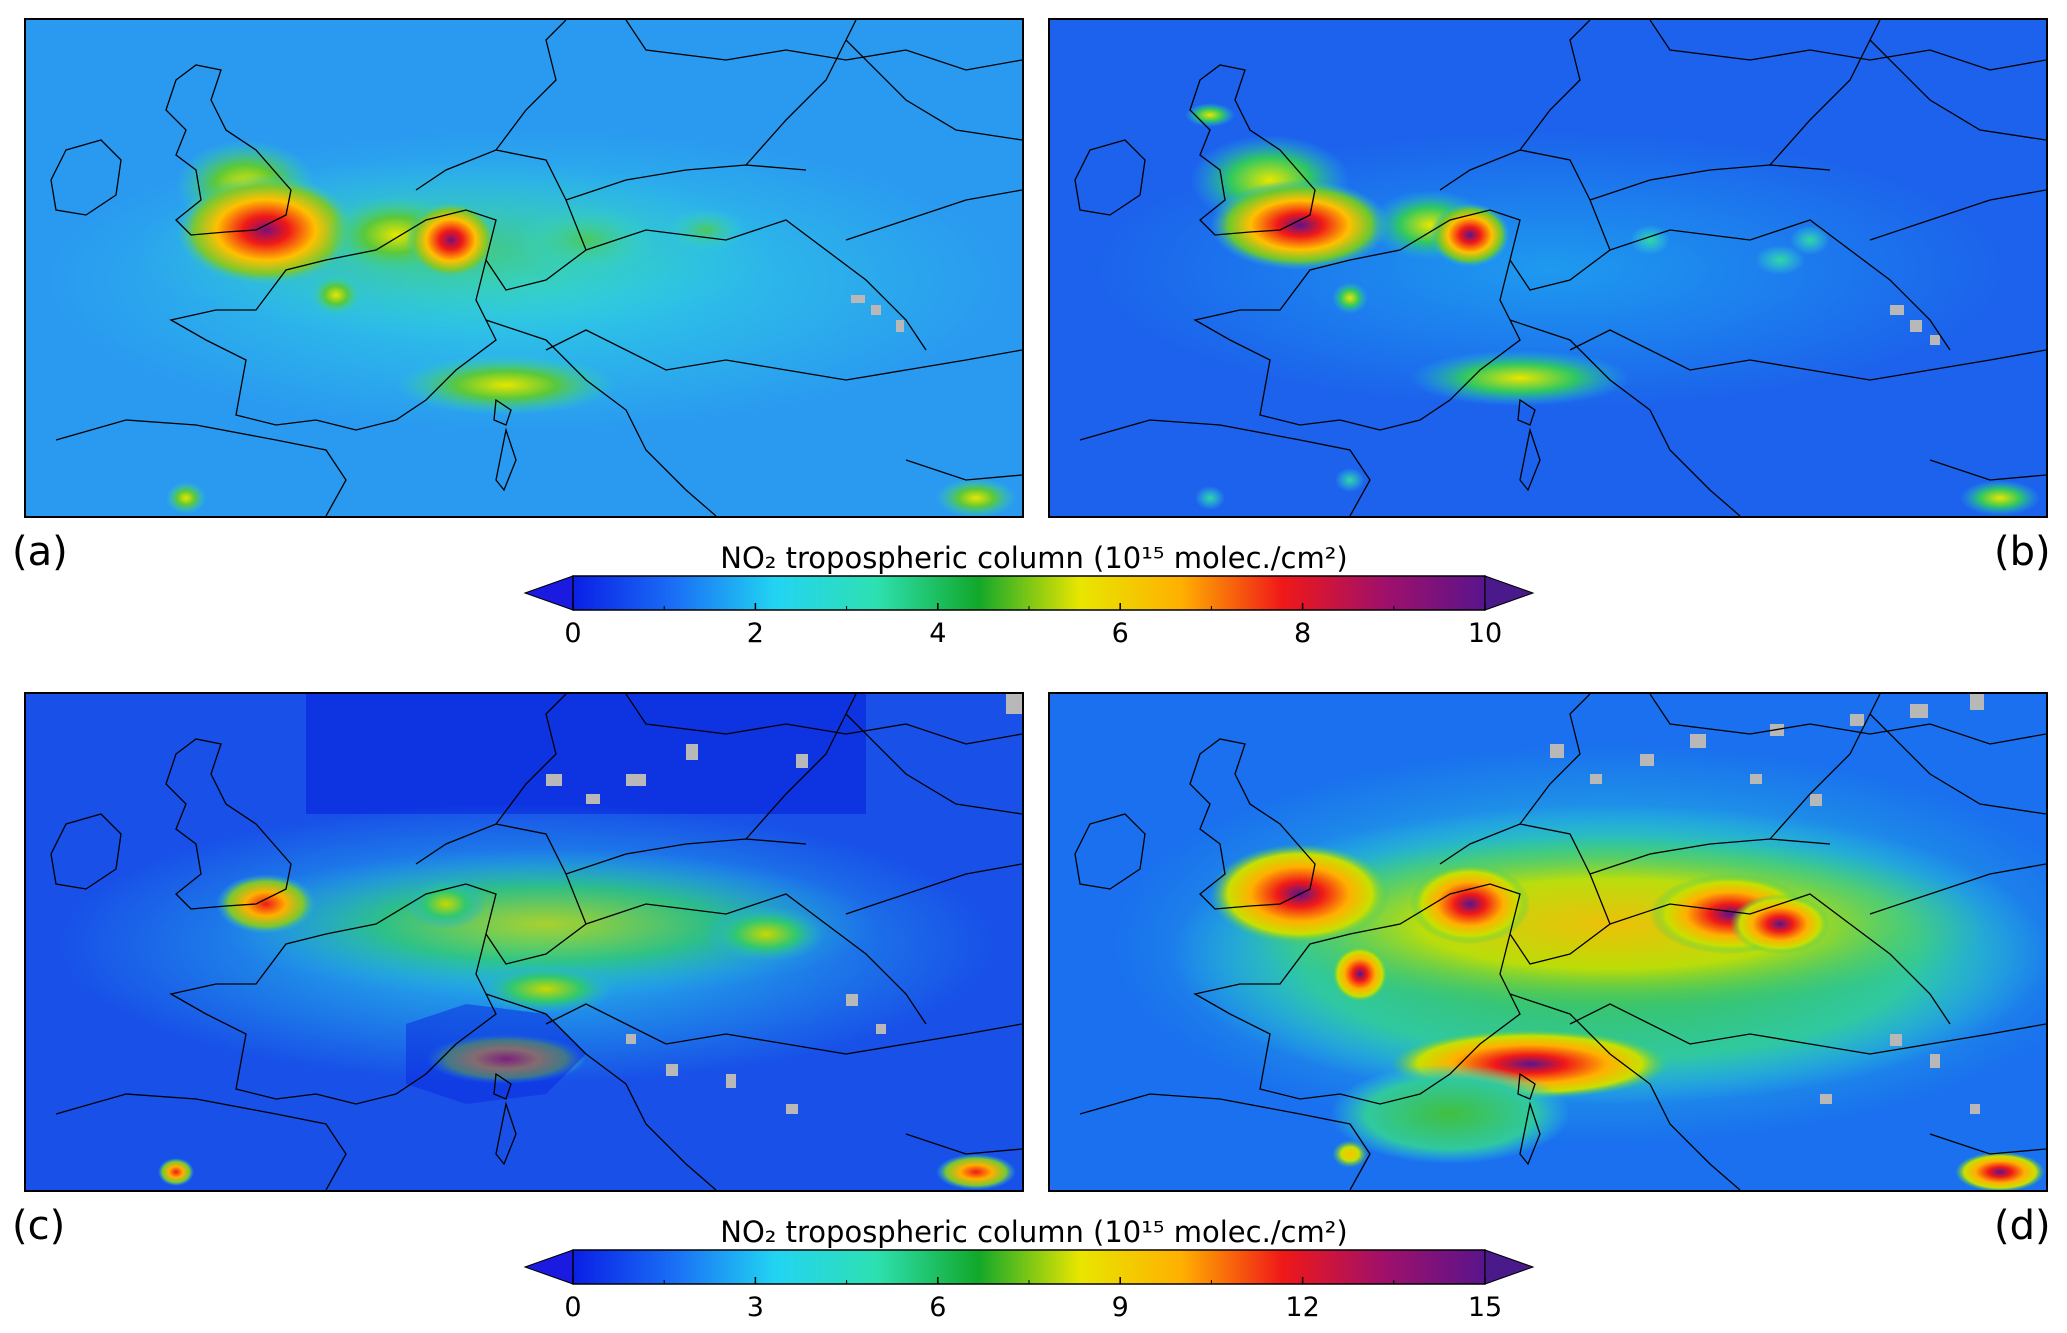  I want to click on colorbar-top-svg: 0 2 4 6 8 10, so click(1029, 612).